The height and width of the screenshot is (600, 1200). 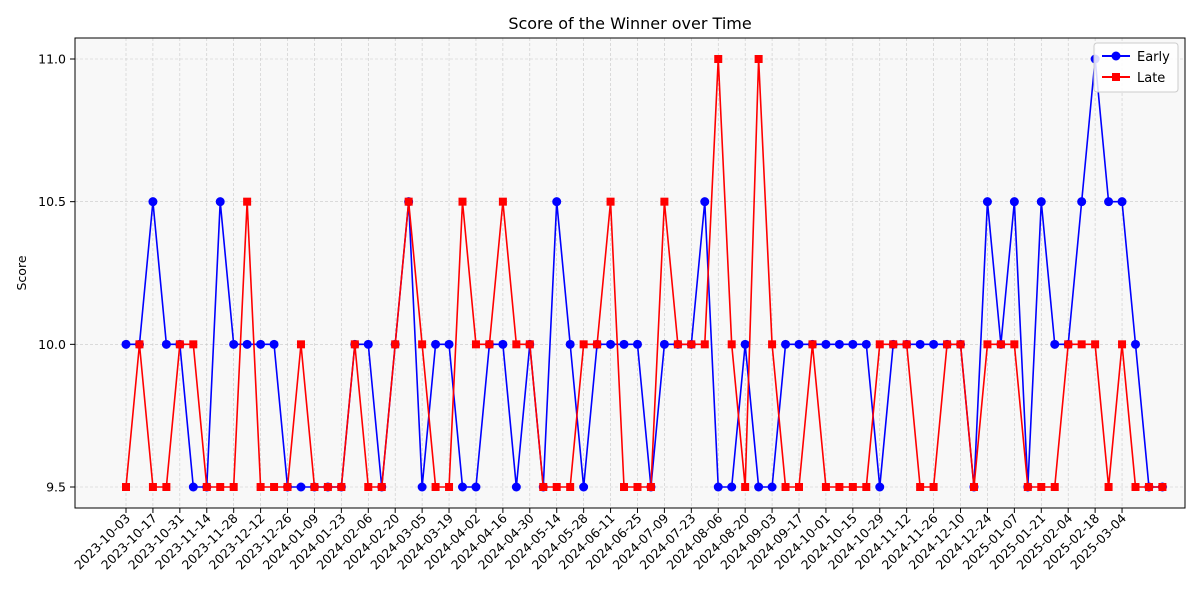 I want to click on y-tick-label: 10.5, so click(x=52, y=201).